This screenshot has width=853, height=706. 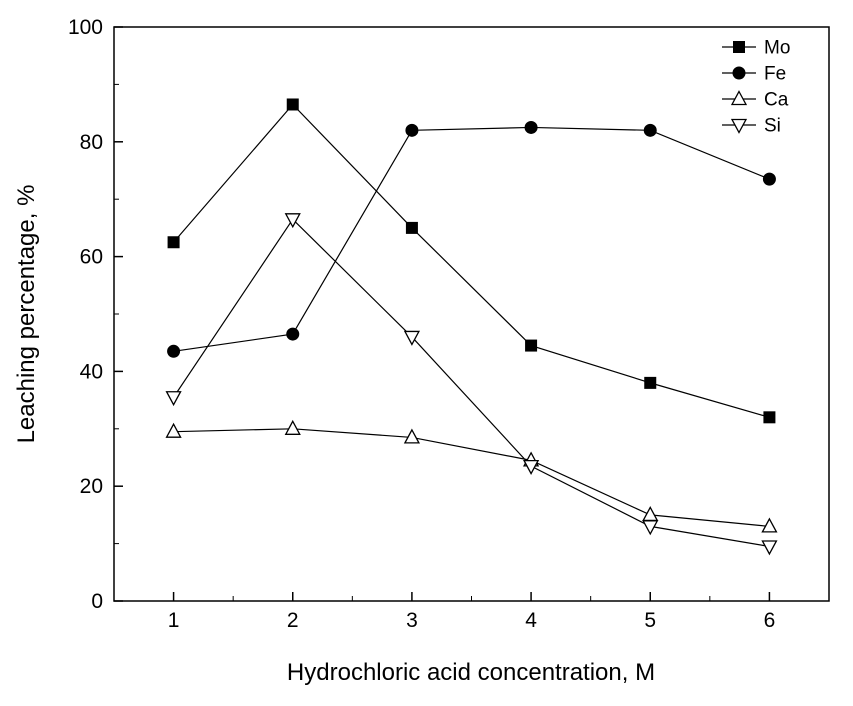 What do you see at coordinates (97, 601) in the screenshot?
I see `y-tick-label: 0` at bounding box center [97, 601].